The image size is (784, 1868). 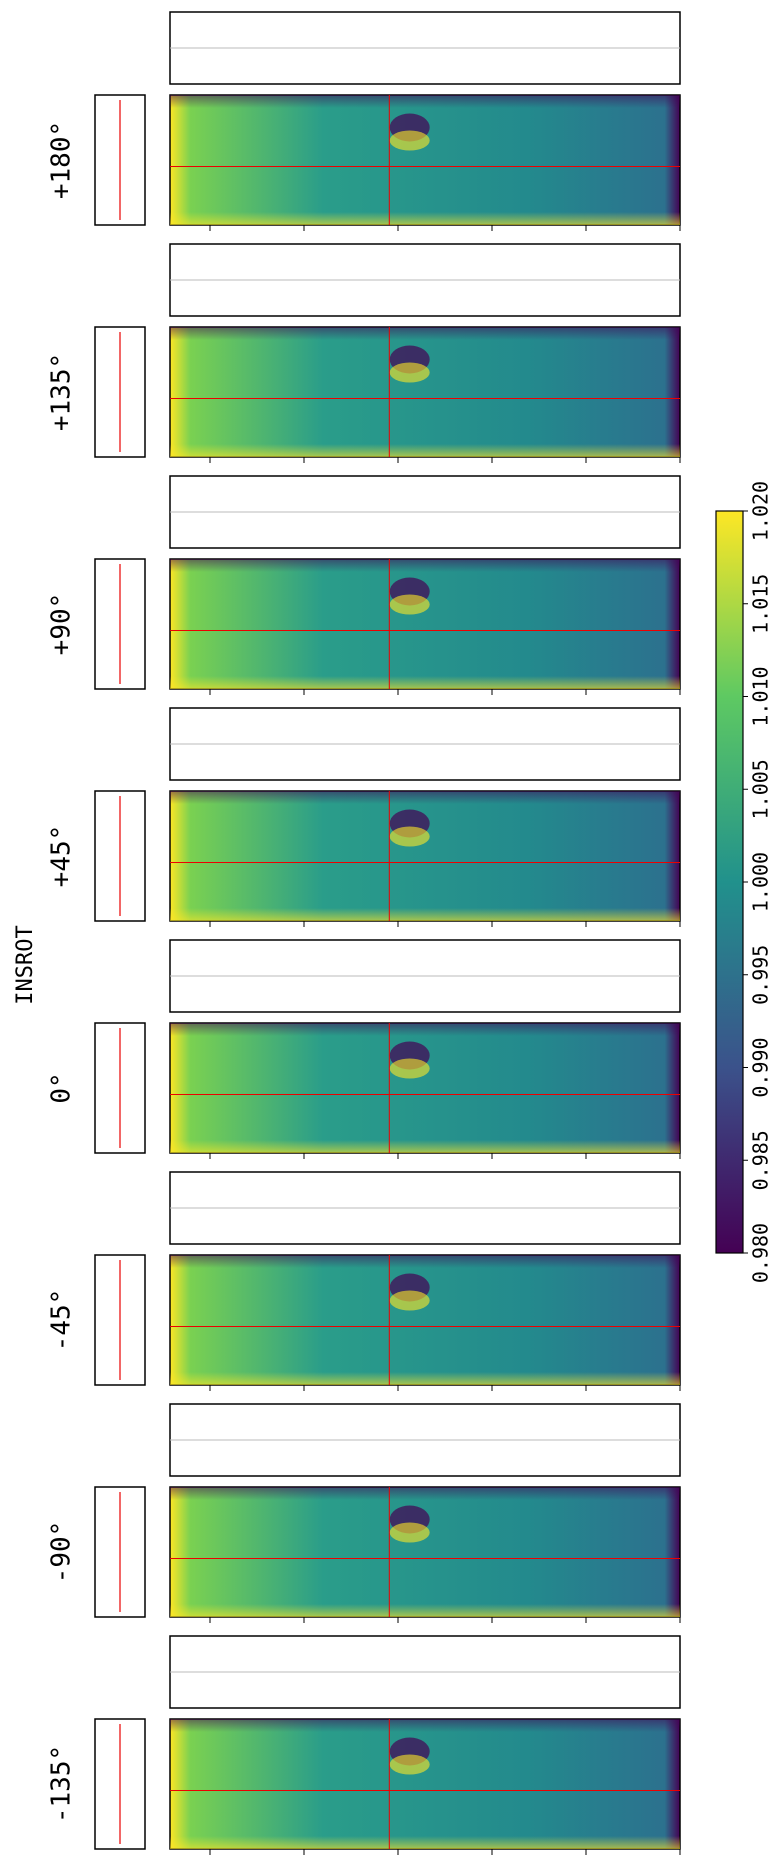 What do you see at coordinates (761, 604) in the screenshot?
I see `colorbar-tick-label: 1.015` at bounding box center [761, 604].